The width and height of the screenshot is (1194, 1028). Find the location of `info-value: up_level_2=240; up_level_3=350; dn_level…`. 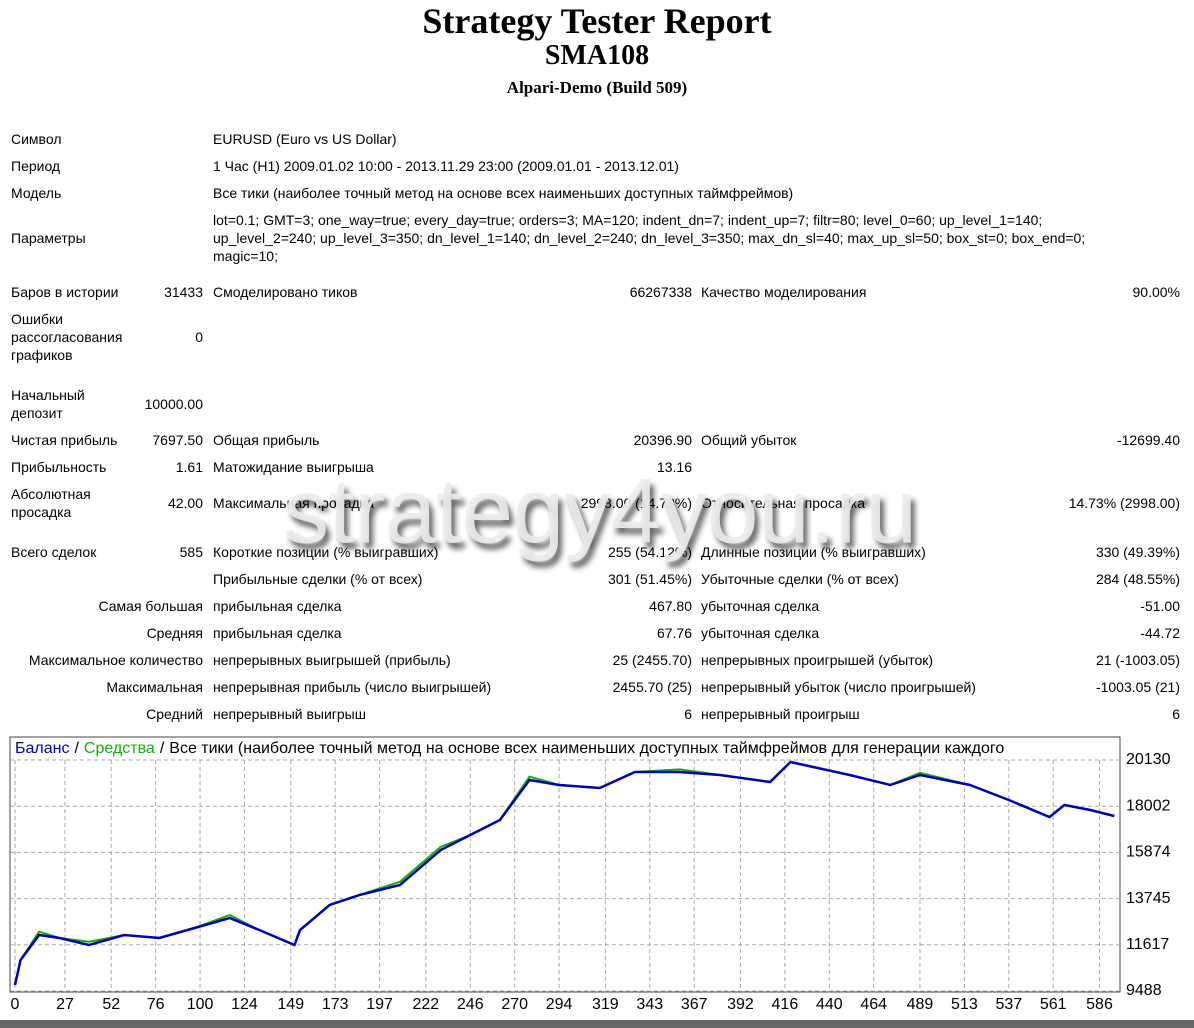

info-value: up_level_2=240; up_level_3=350; dn_level… is located at coordinates (649, 238).